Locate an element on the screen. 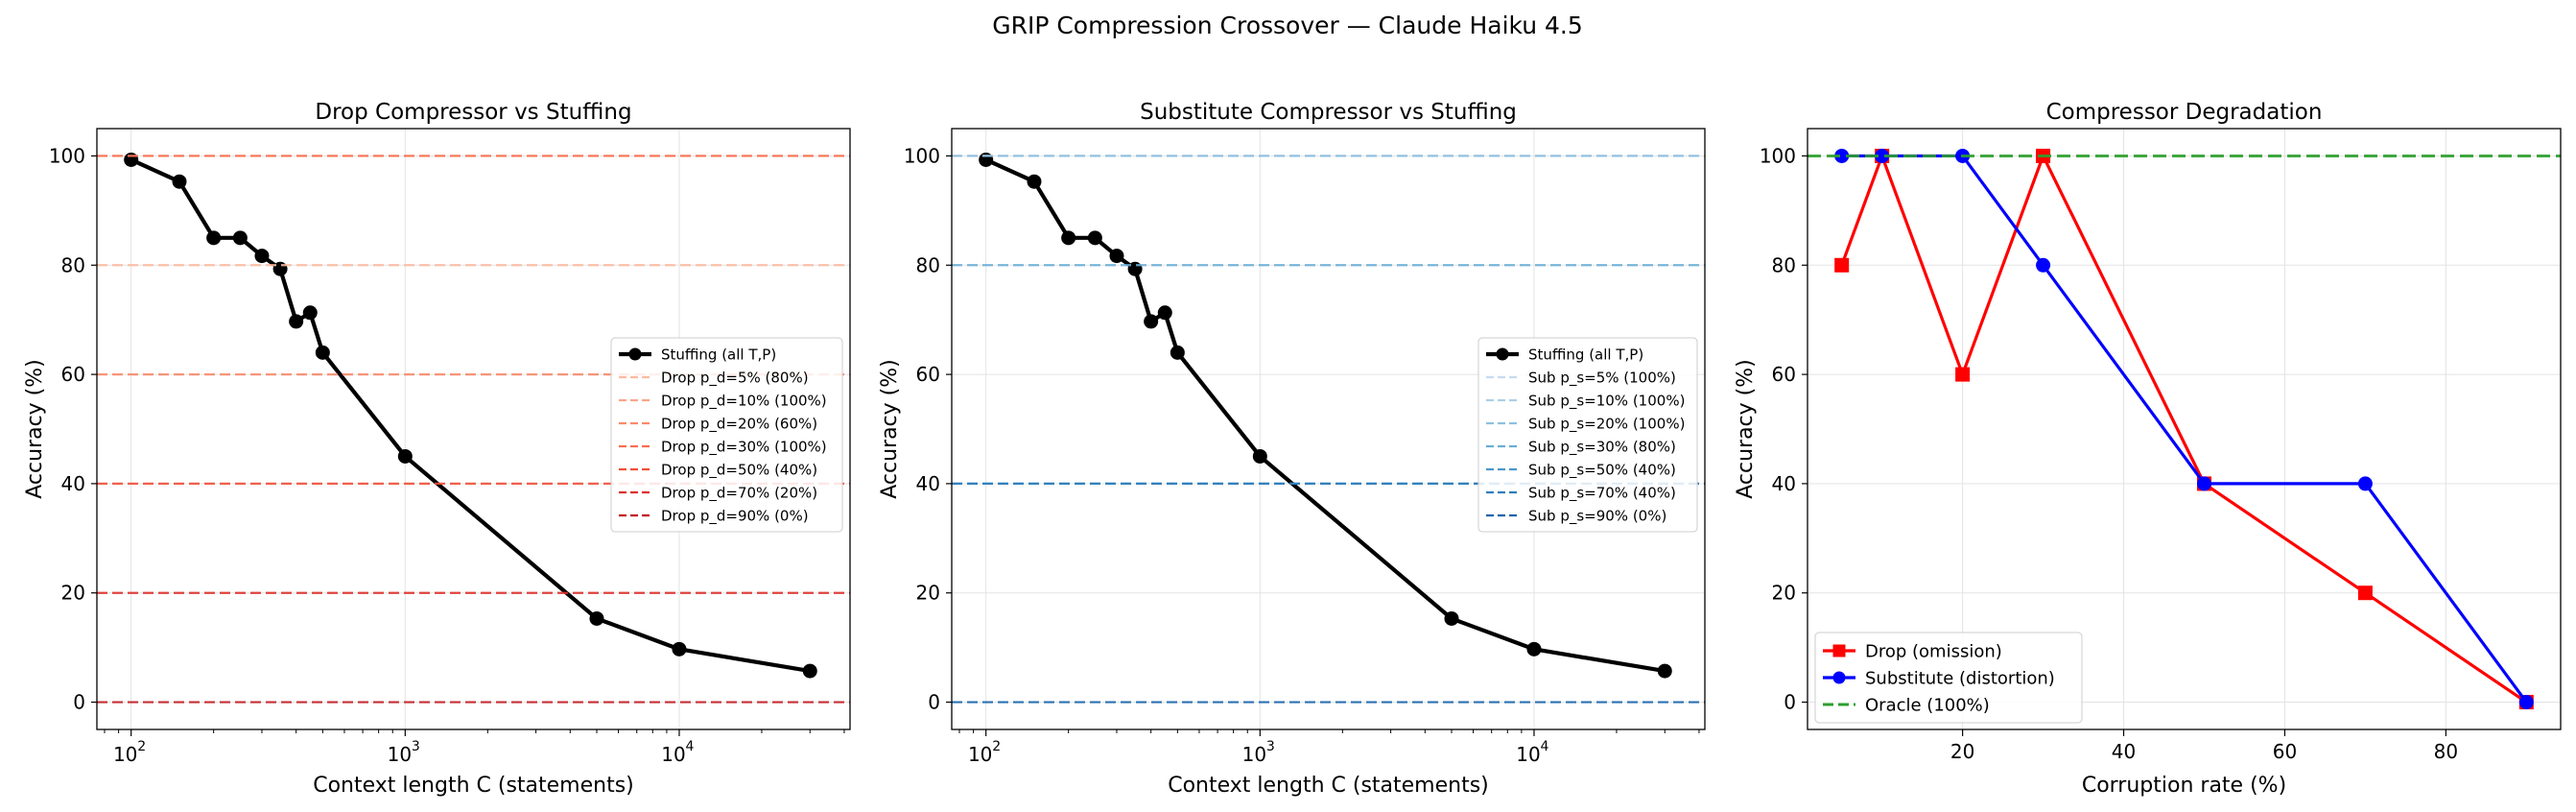  legend-label: Sub p_s=20% (100%) is located at coordinates (1607, 424).